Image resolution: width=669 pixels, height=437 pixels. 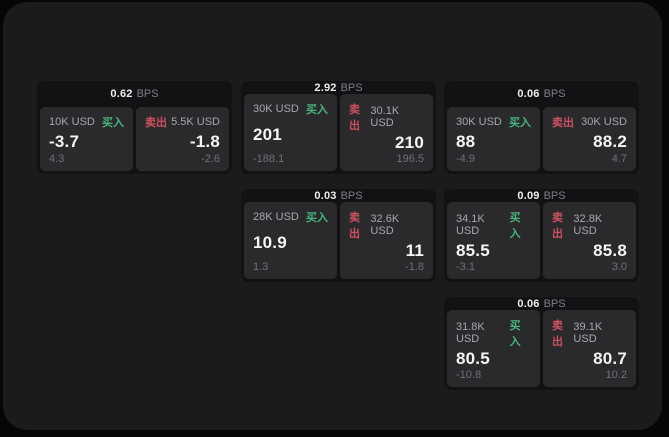 I want to click on sell-tile-header: 卖出 30K USD, so click(x=589, y=122).